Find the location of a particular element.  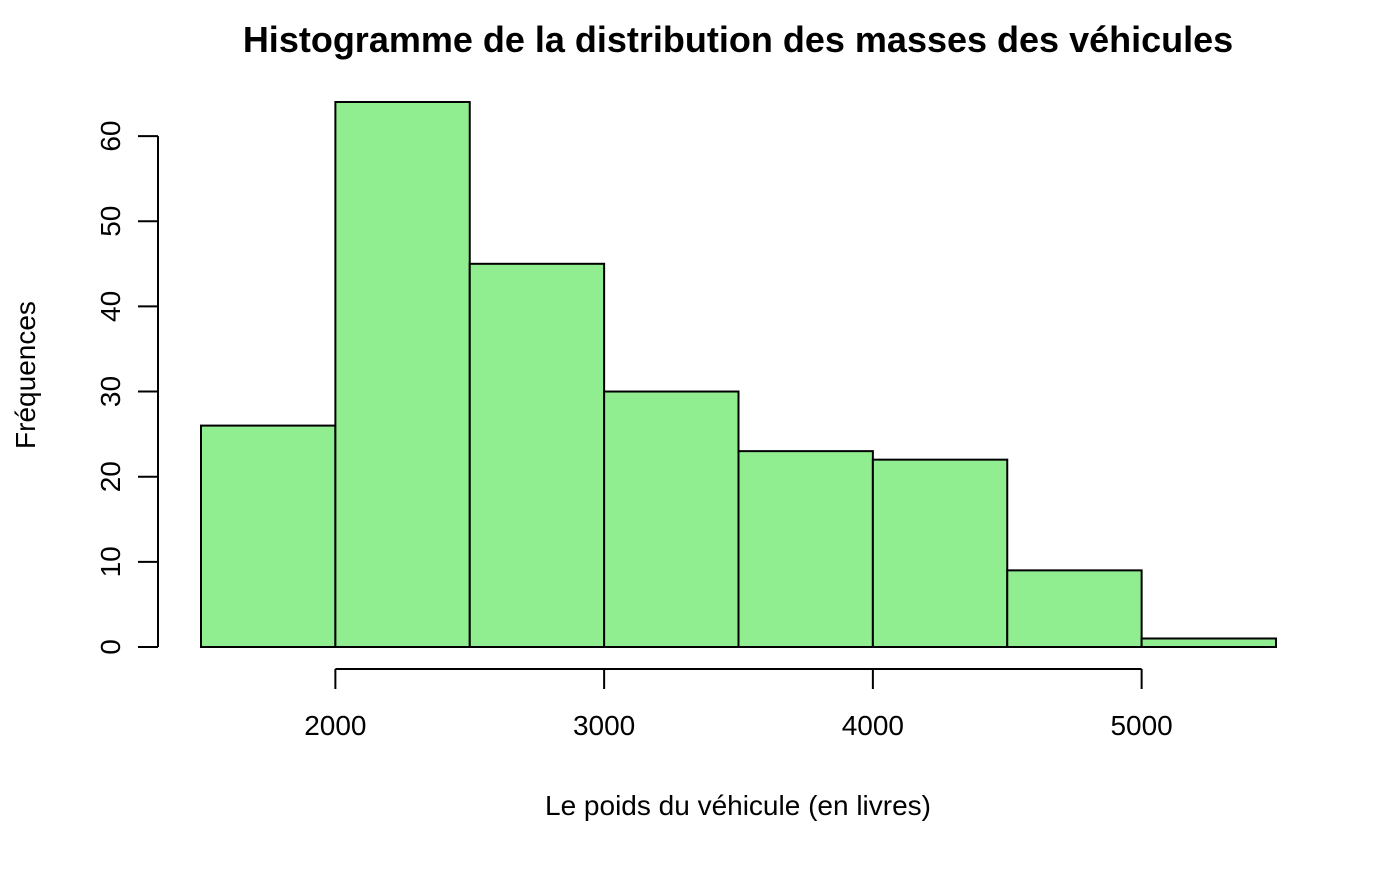

y-tick-label-30: 30 is located at coordinates (110, 391).